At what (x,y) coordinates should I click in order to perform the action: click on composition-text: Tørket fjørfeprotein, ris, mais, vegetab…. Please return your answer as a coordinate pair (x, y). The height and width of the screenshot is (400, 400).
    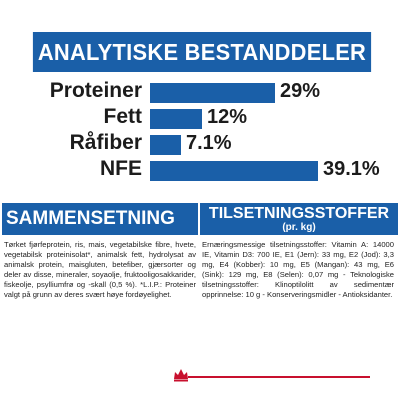
    Looking at the image, I should click on (100, 269).